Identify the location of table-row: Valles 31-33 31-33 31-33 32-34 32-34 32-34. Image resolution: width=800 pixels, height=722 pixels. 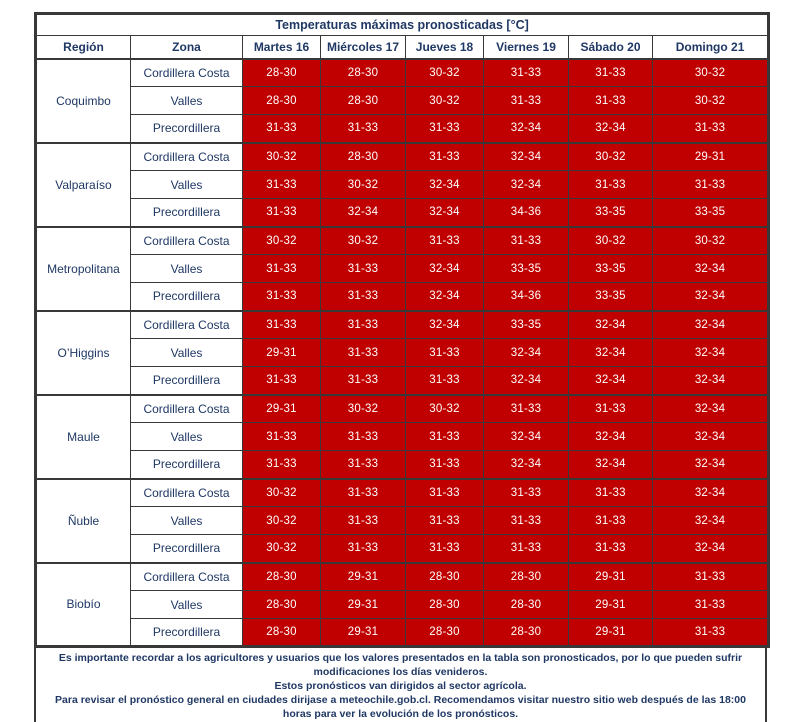
(403, 436).